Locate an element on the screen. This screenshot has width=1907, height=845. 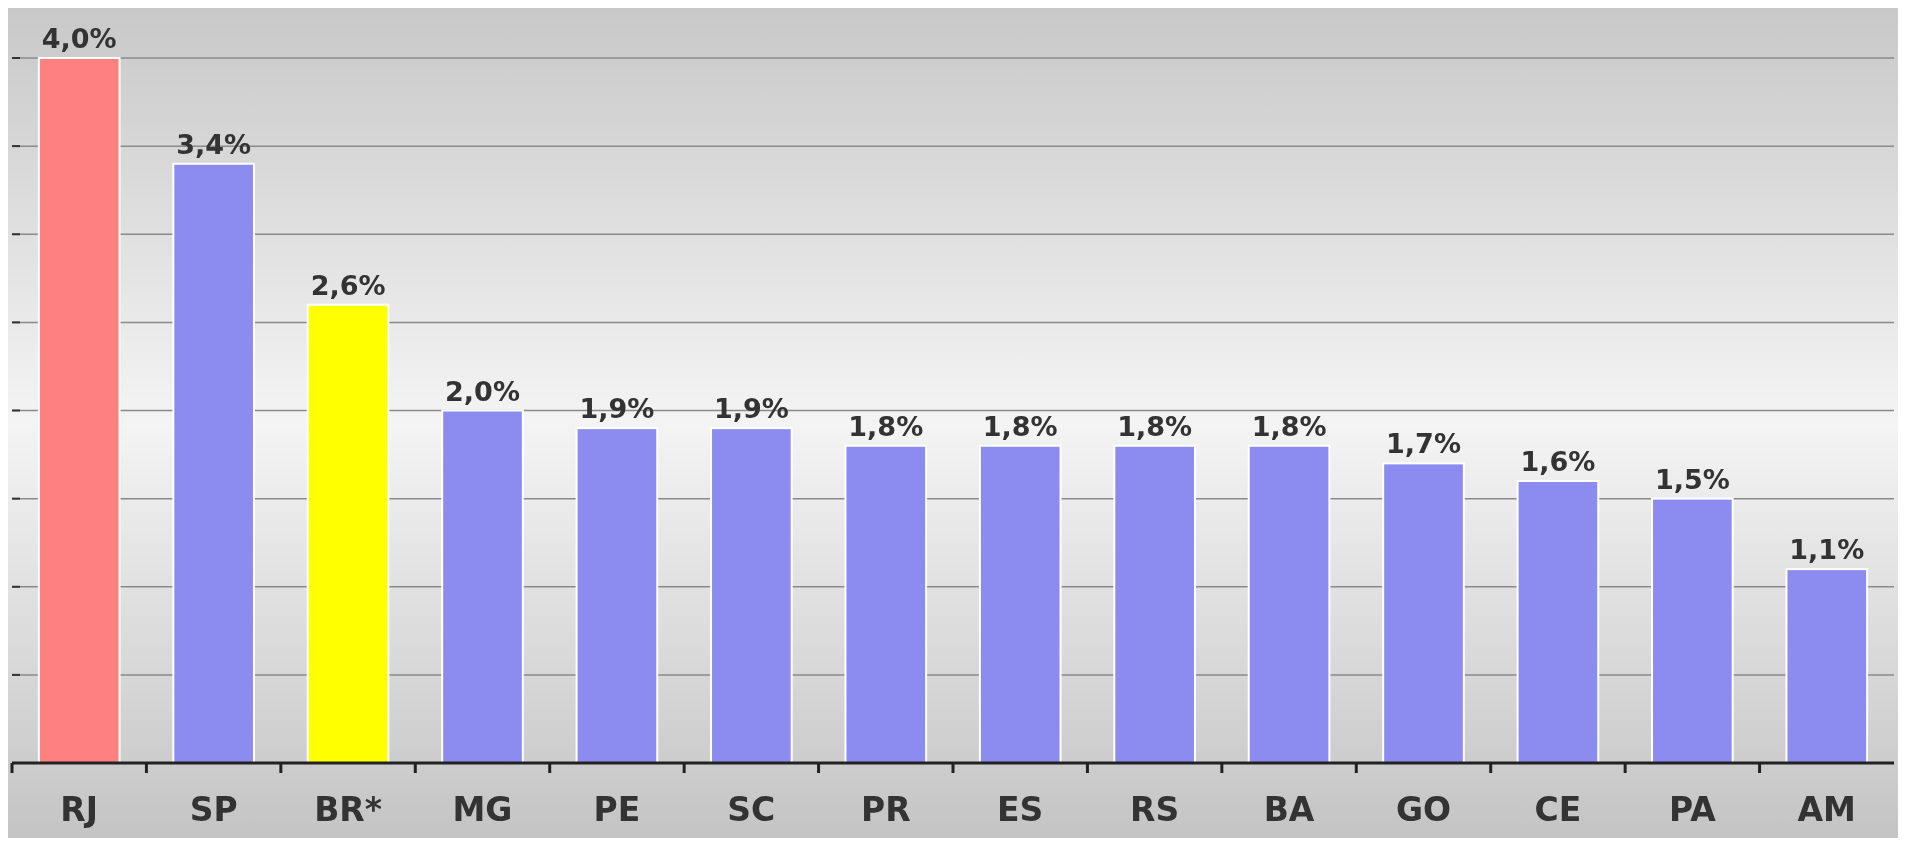
x-tick-label: RJ is located at coordinates (79, 809).